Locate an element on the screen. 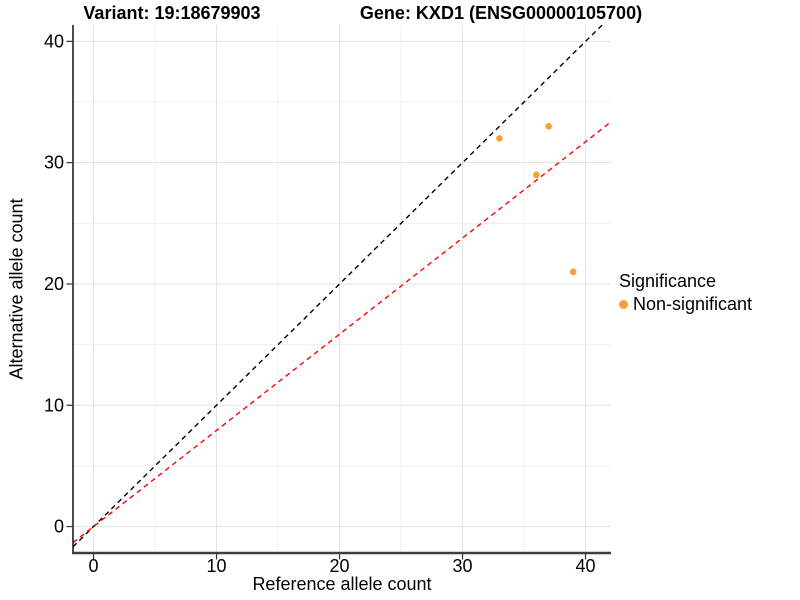  legend-item-non-significant: Non-significant is located at coordinates (685, 304).